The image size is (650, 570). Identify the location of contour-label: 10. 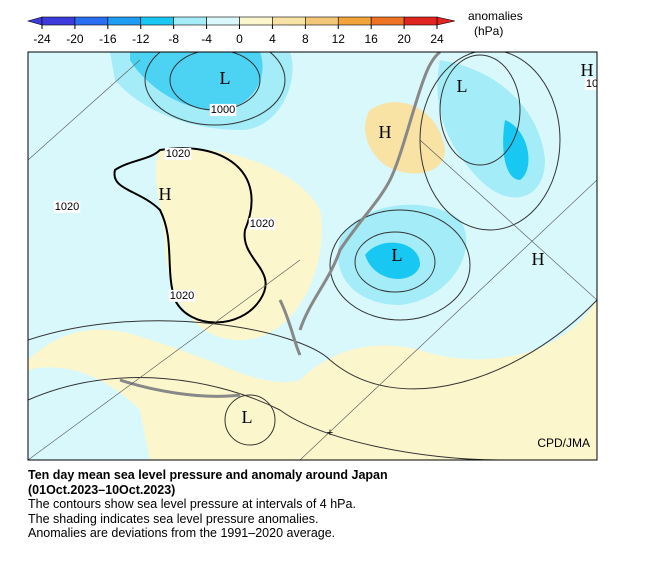
(592, 84).